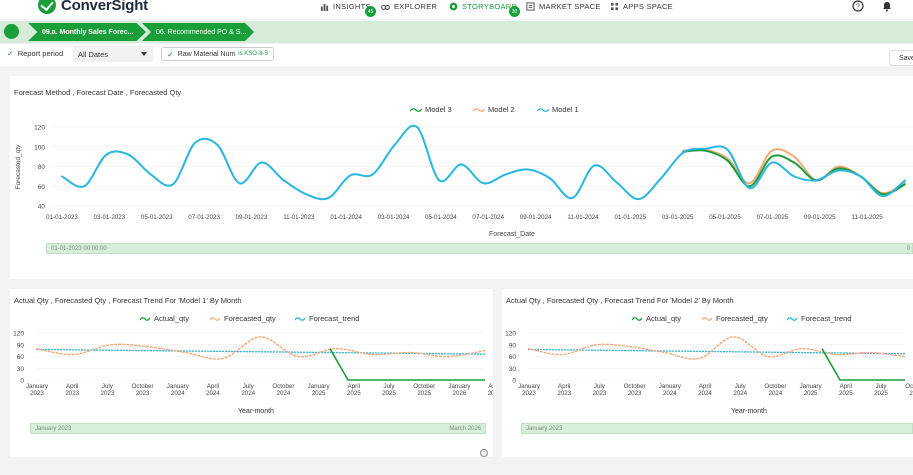 Image resolution: width=913 pixels, height=475 pixels. I want to click on model2-xlabel: Year-month, so click(749, 411).